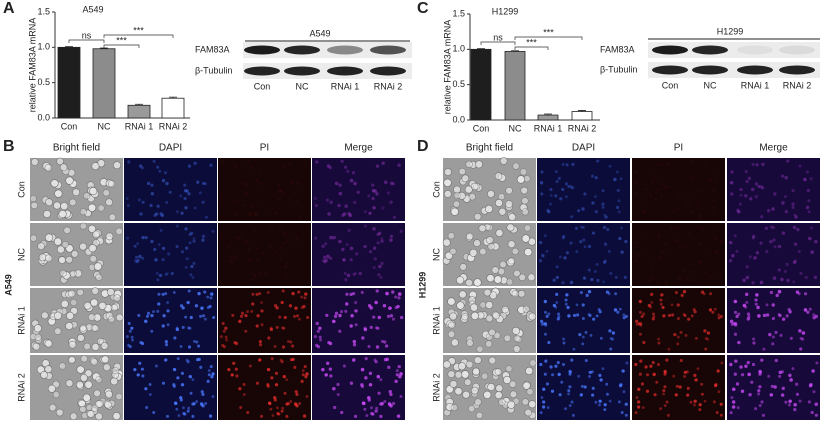 This screenshot has width=824, height=428. I want to click on y-tick-label: 1.0, so click(458, 49).